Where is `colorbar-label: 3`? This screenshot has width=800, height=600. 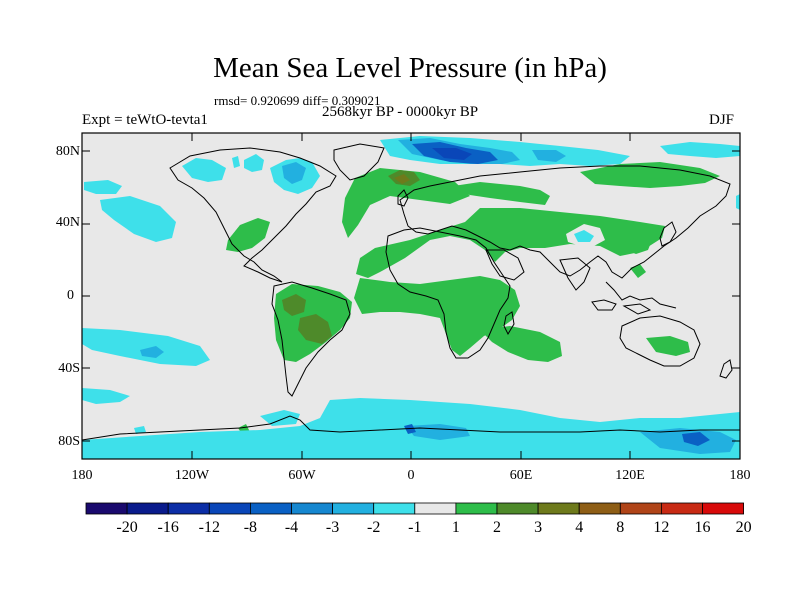
colorbar-label: 3 is located at coordinates (538, 527).